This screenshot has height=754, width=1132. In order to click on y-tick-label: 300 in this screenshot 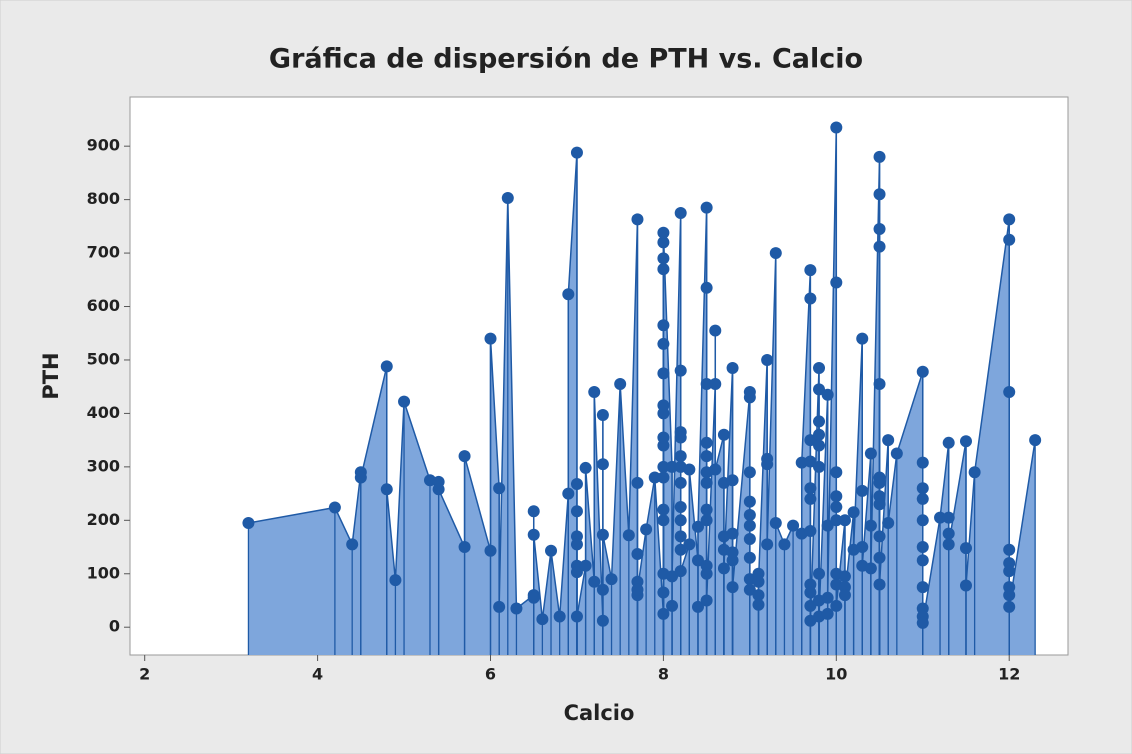, I will do `click(103, 465)`.